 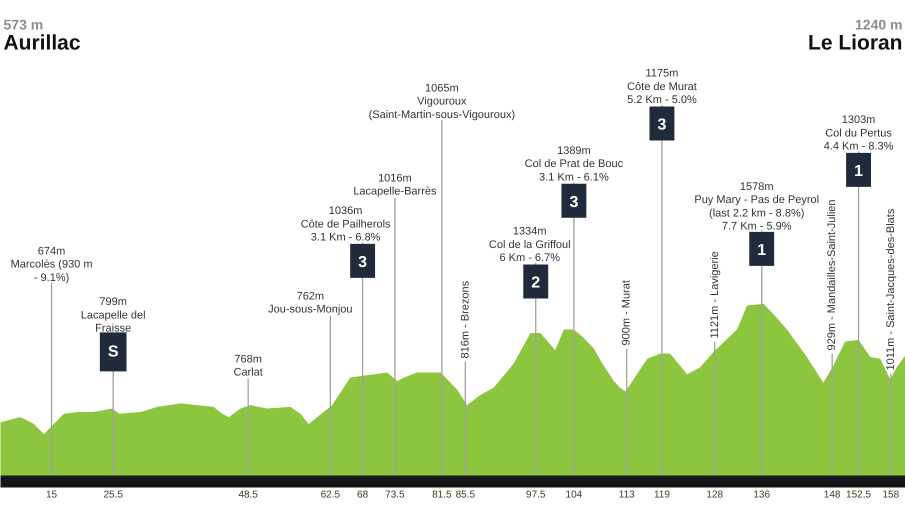 What do you see at coordinates (890, 289) in the screenshot?
I see `ref-line-label: 1011m - Saint-Jacques-des-Blats` at bounding box center [890, 289].